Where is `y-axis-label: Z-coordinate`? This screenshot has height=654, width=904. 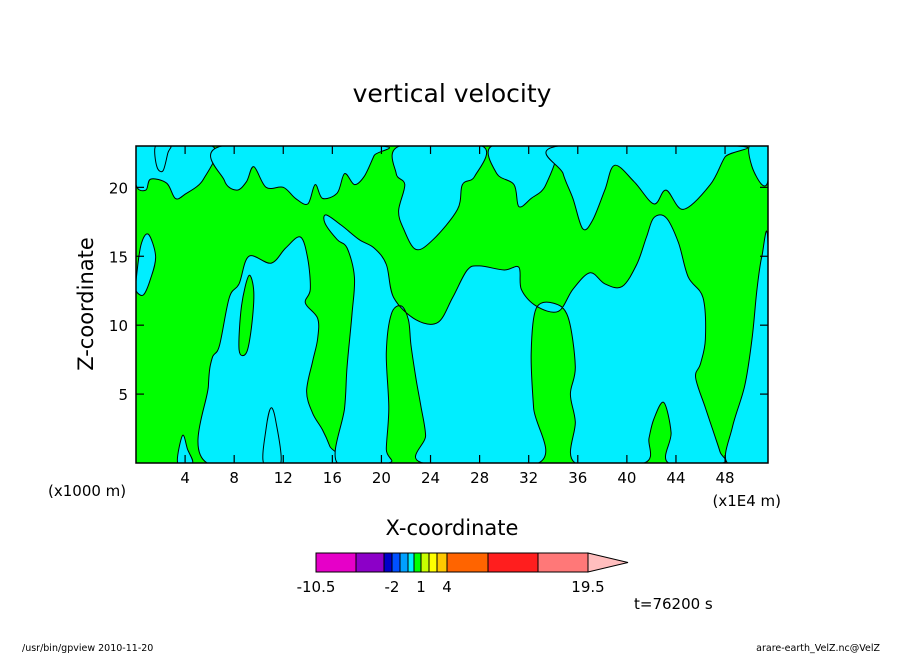 y-axis-label: Z-coordinate is located at coordinates (86, 304).